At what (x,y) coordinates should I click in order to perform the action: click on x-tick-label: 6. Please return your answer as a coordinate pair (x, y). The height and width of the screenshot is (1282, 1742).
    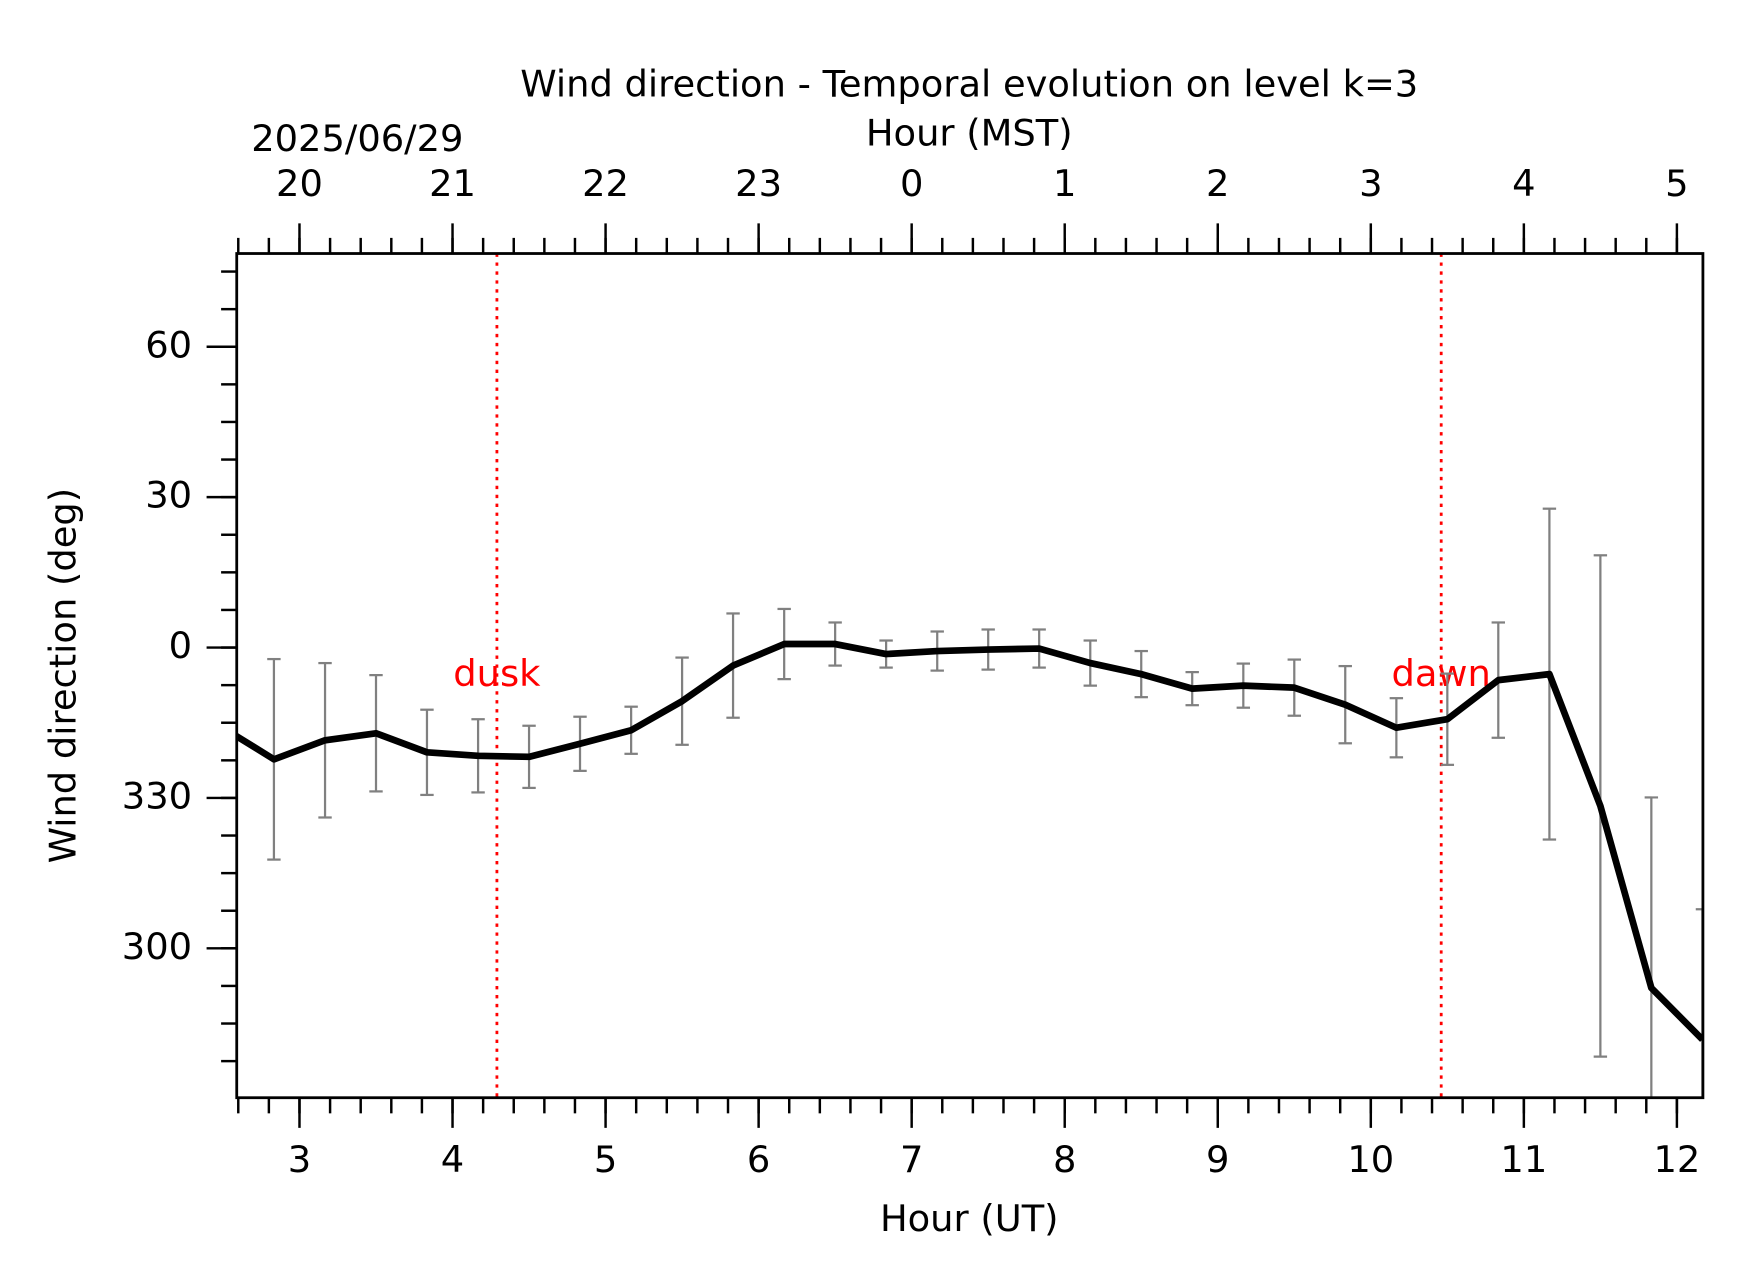
    Looking at the image, I should click on (758, 1159).